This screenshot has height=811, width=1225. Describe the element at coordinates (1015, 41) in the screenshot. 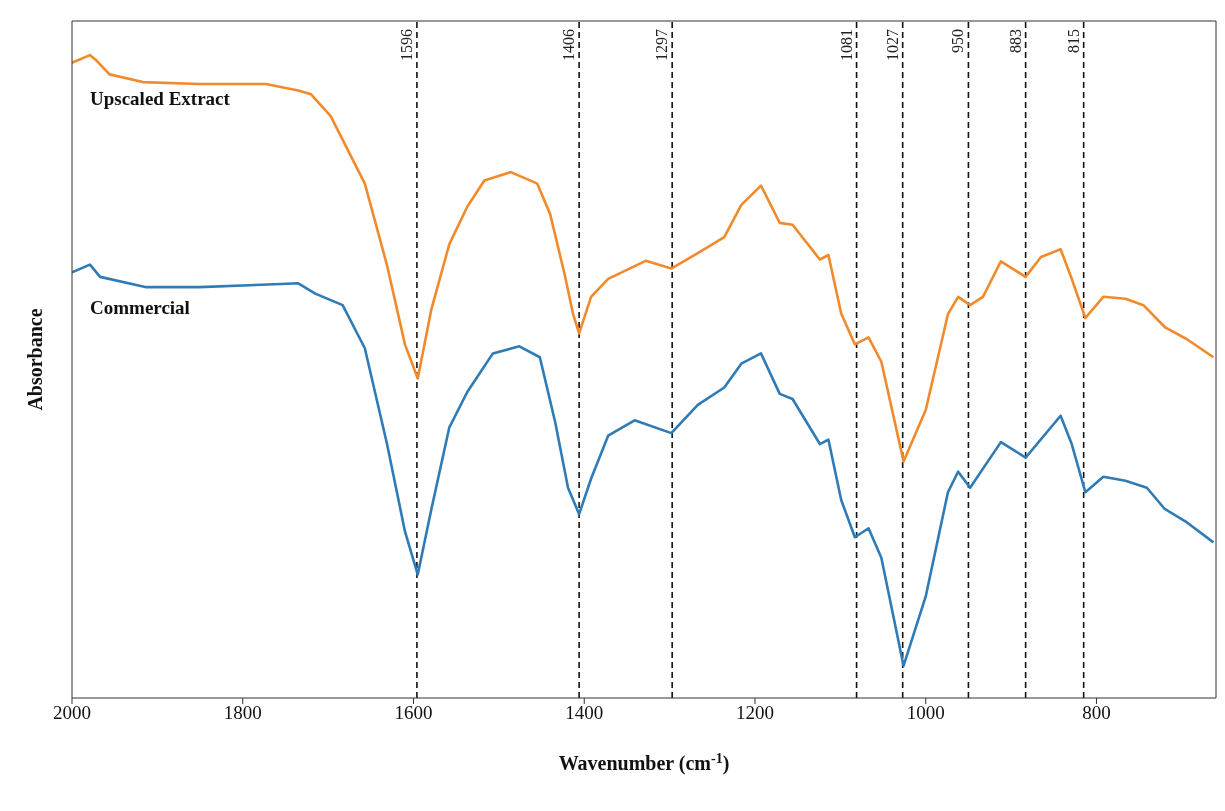

I see `ref-line-label: 883` at that location.